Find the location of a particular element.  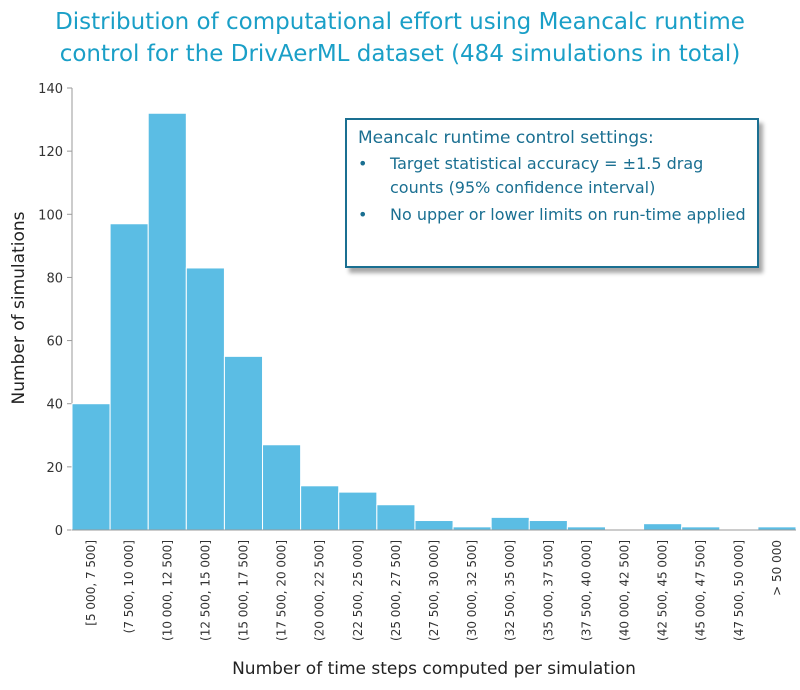

x-tick-label: (40 000, 42 500] is located at coordinates (625, 590).